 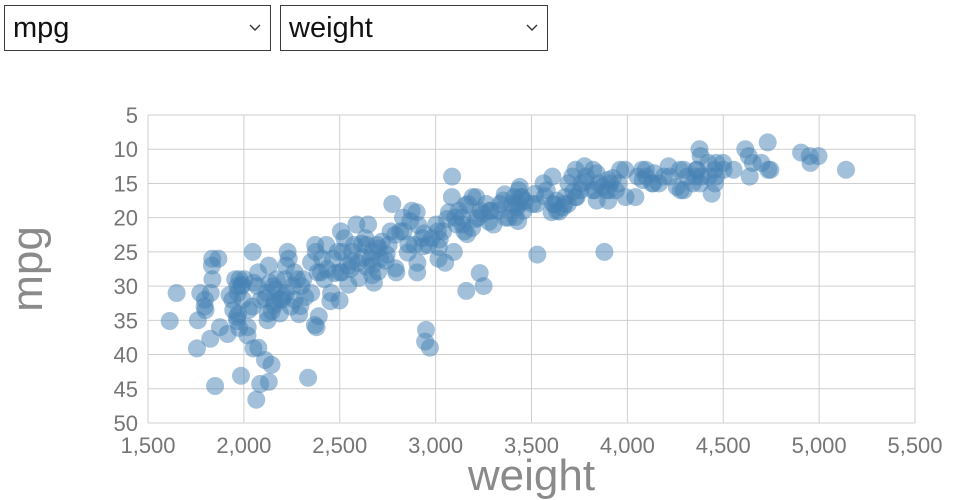 I want to click on x-variable-select-wrapper: weight, so click(x=414, y=28).